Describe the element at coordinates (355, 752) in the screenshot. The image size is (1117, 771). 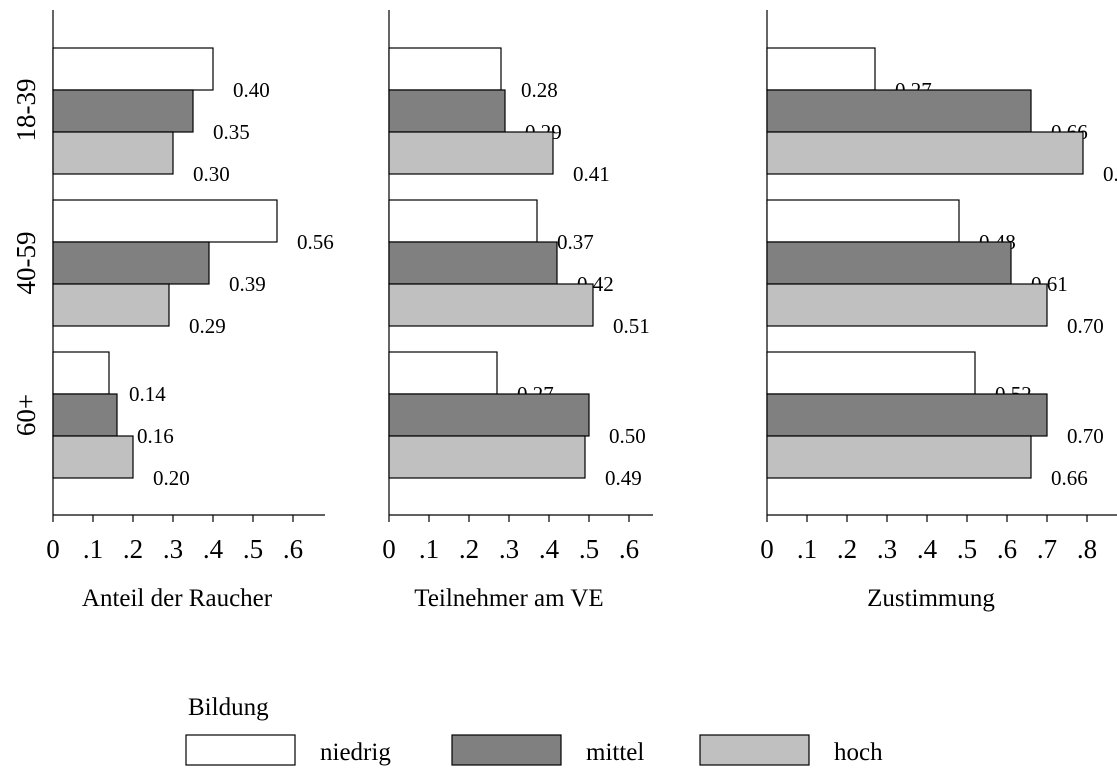
I see `legend-label: niedrig` at that location.